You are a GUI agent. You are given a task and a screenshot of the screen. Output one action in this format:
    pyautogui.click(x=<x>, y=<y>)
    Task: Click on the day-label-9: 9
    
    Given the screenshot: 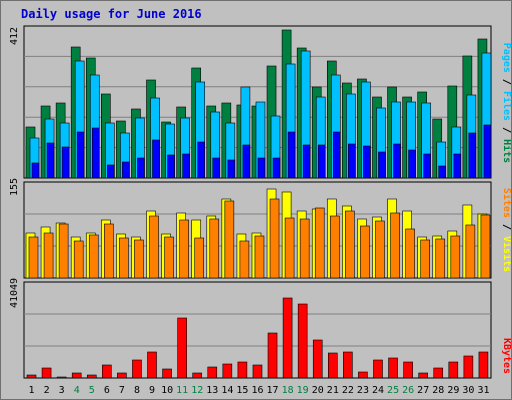 What is the action you would take?
    pyautogui.click(x=152, y=390)
    